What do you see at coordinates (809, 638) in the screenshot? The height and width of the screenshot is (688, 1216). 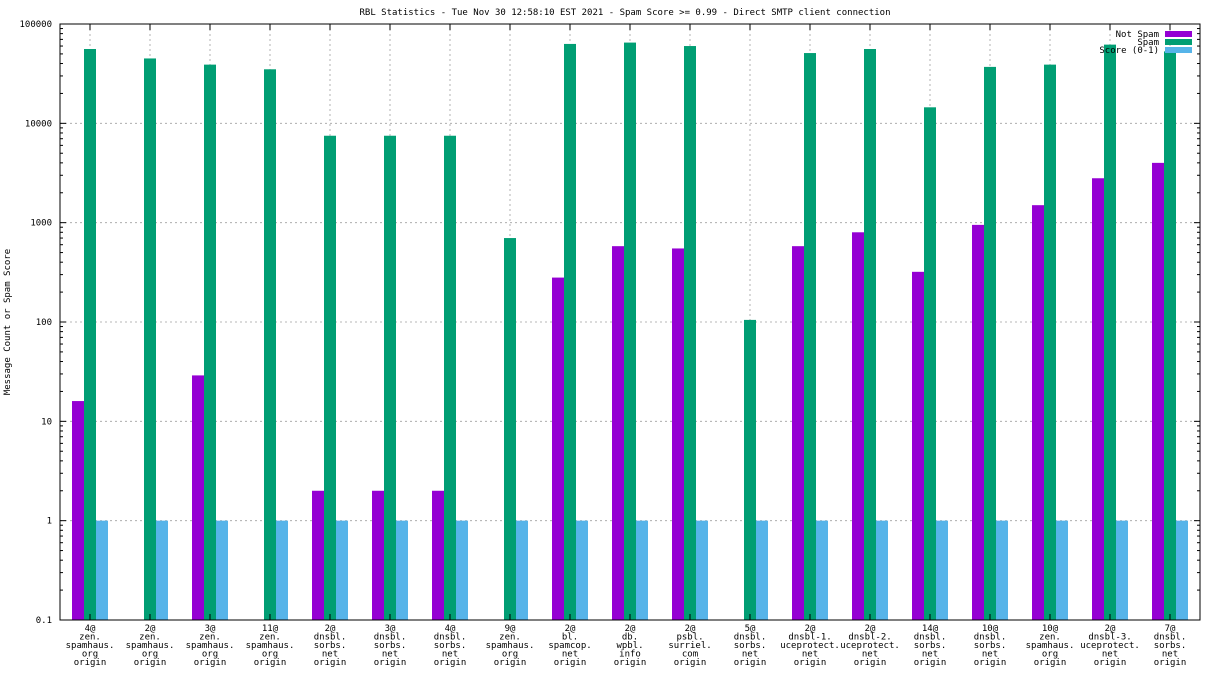 I see `x-tick-label: dnsbl-1.` at bounding box center [809, 638].